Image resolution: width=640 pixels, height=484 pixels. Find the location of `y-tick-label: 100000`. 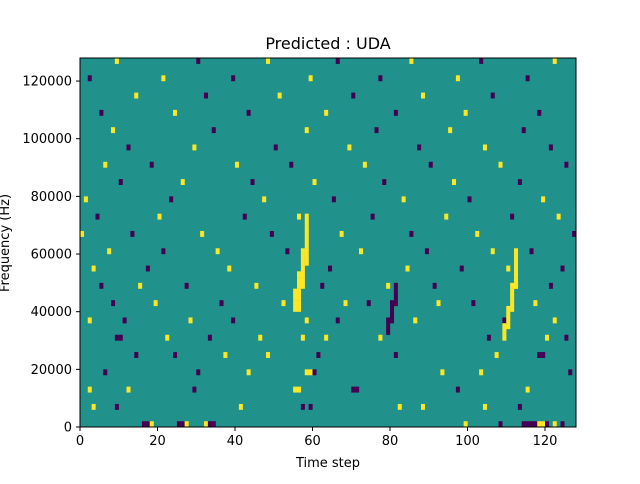

y-tick-label: 100000 is located at coordinates (47, 139).